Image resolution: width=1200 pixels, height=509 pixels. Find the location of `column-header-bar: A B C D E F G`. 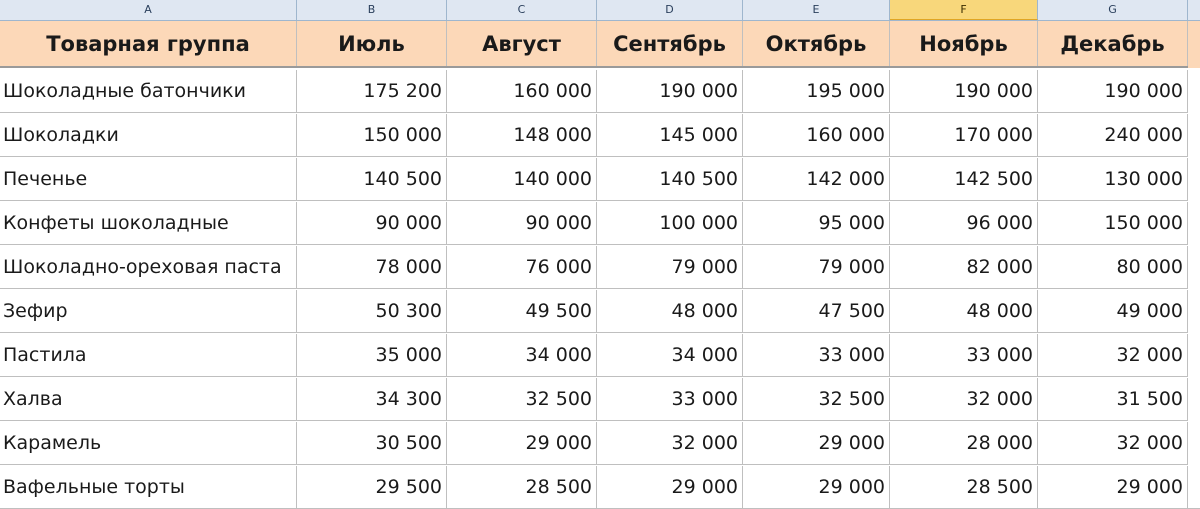

column-header-bar: A B C D E F G is located at coordinates (600, 10).